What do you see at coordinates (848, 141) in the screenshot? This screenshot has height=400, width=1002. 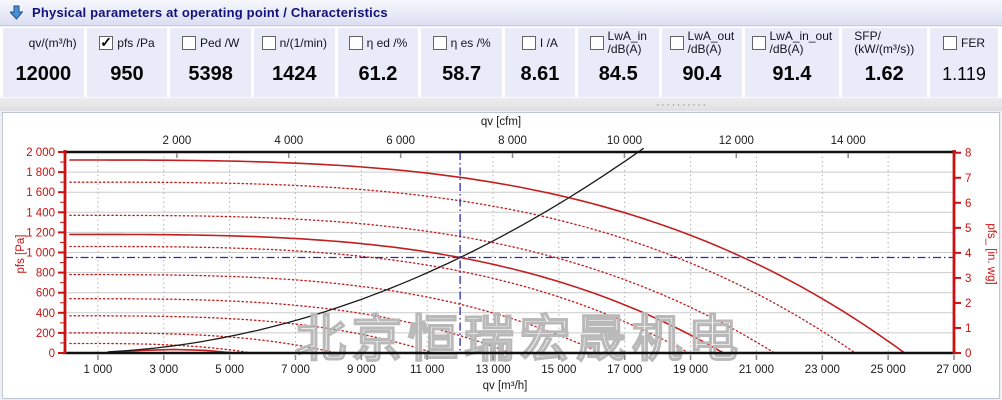 I see `top-tick-label: 14 000` at bounding box center [848, 141].